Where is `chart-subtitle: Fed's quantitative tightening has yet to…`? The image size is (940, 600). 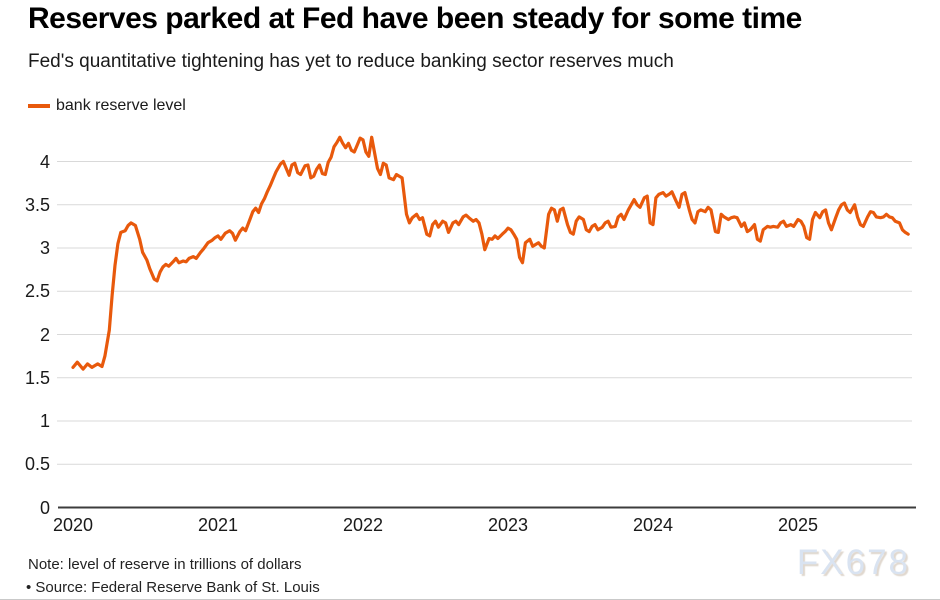
chart-subtitle: Fed's quantitative tightening has yet to… is located at coordinates (351, 61).